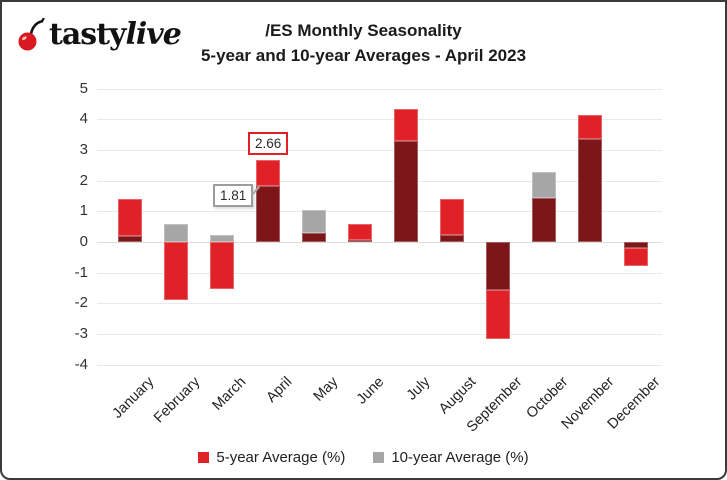 The height and width of the screenshot is (480, 727). What do you see at coordinates (83, 241) in the screenshot?
I see `y-axis-tick-0: 0` at bounding box center [83, 241].